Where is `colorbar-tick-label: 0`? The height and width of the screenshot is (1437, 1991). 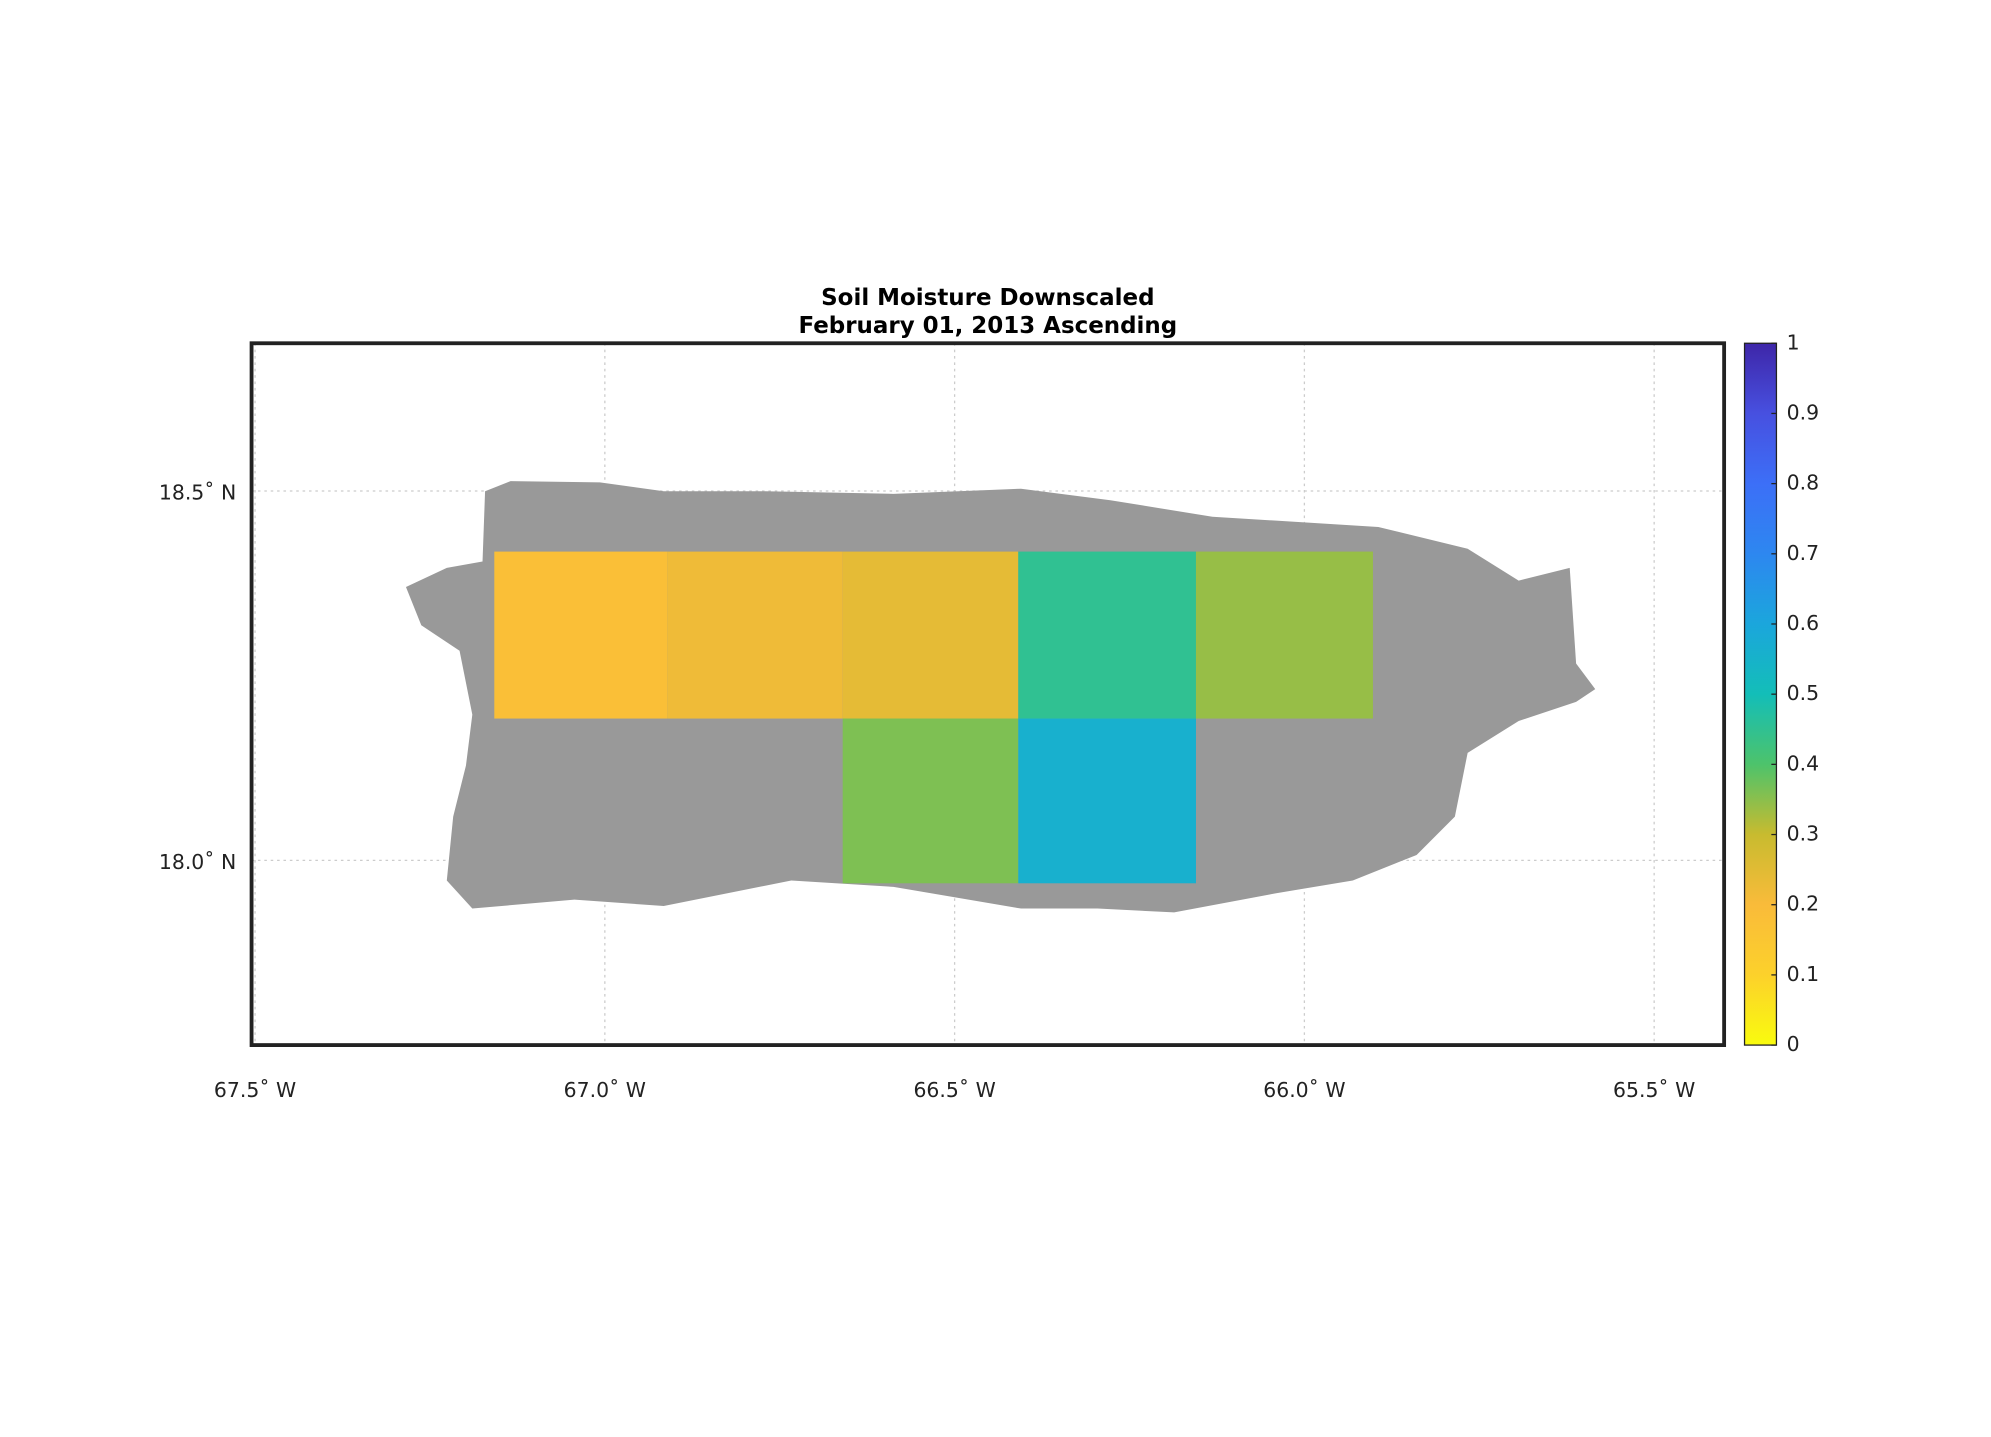
colorbar-tick-label: 0 is located at coordinates (1793, 1044).